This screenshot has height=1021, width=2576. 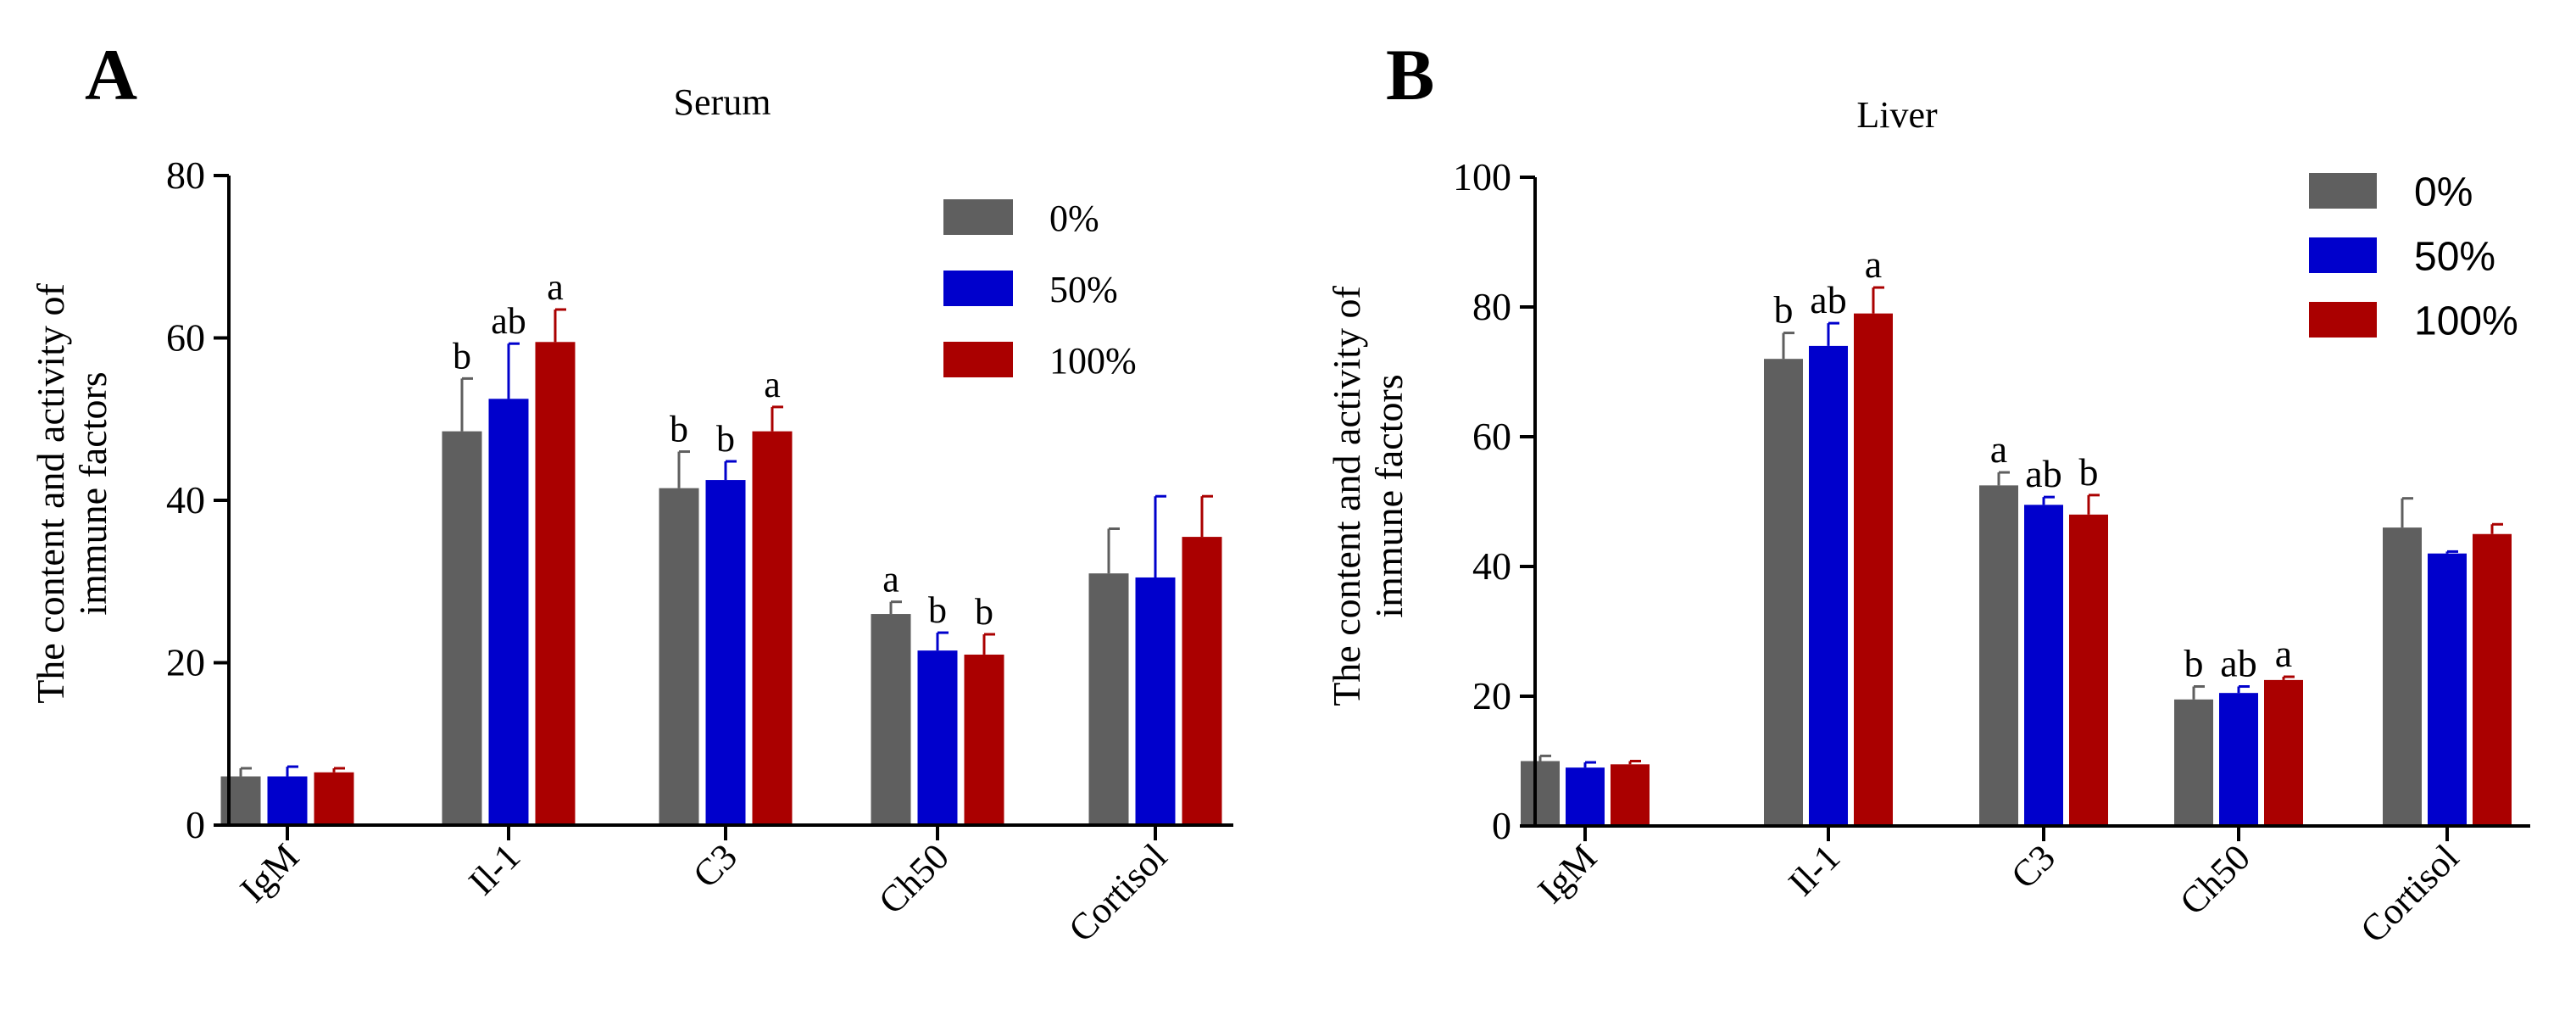 I want to click on chart-title-serum: Serum, so click(x=722, y=102).